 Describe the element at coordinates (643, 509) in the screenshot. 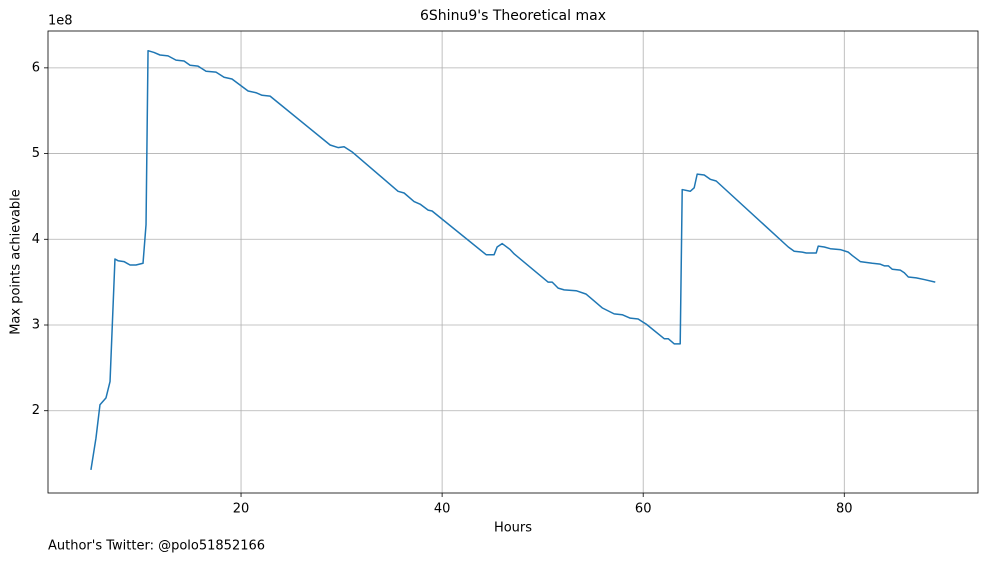

I see `x-tick-label: 60` at that location.